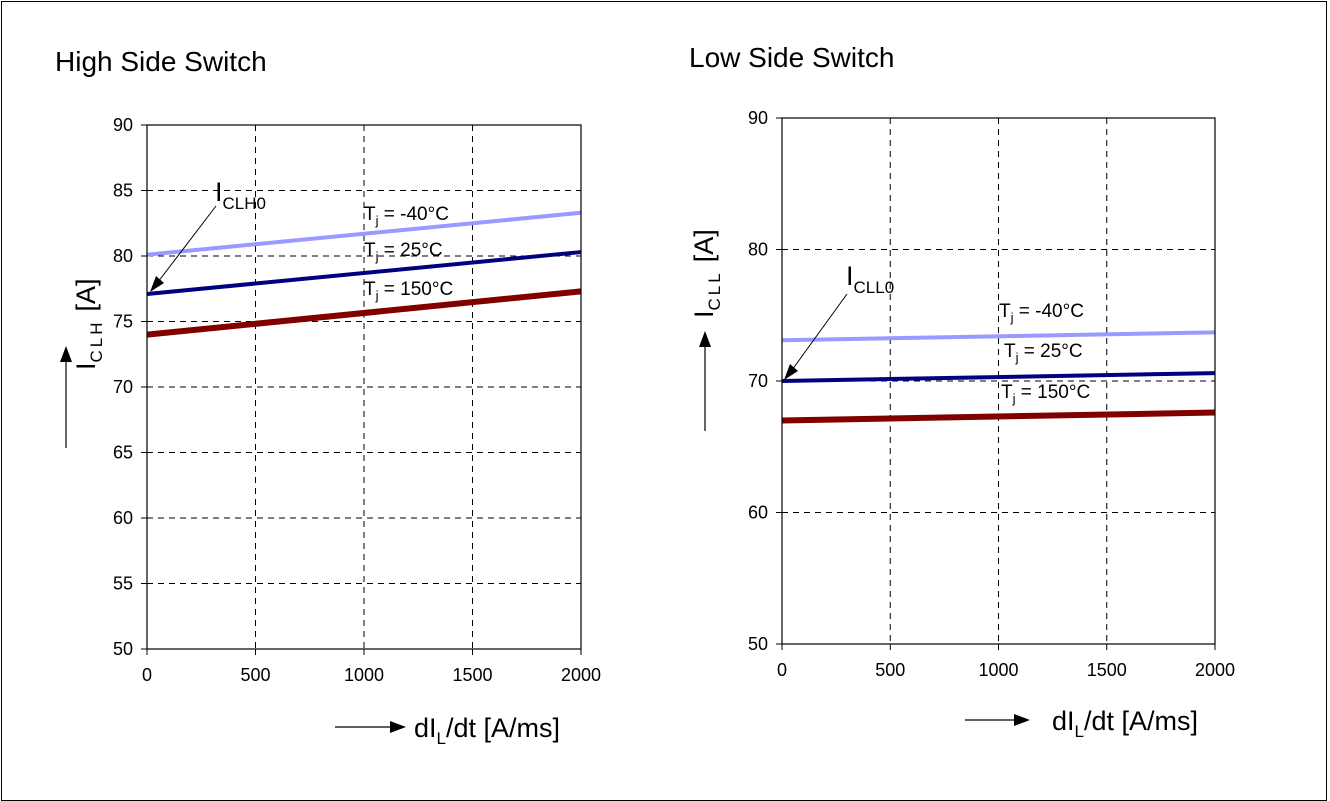  Describe the element at coordinates (123, 584) in the screenshot. I see `y-tick-label: 55` at that location.